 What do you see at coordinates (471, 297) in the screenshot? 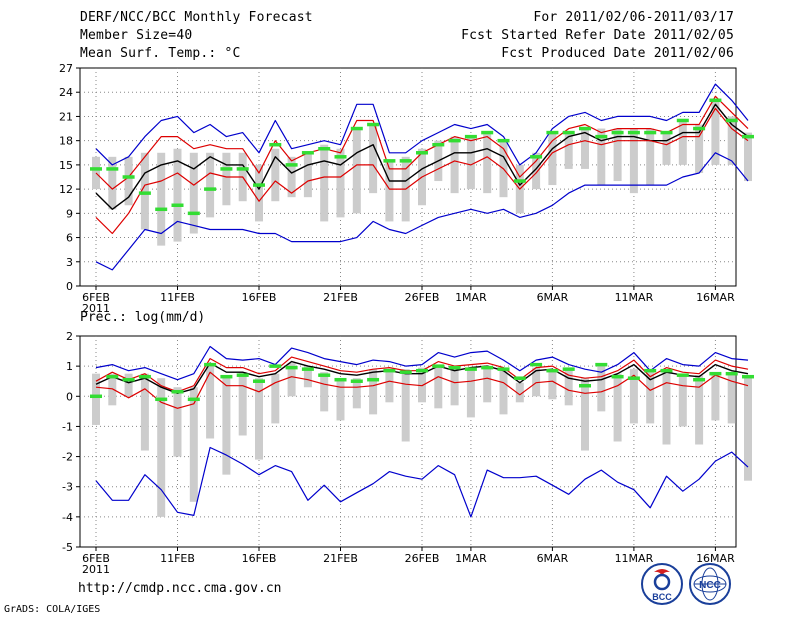
I see `panel1-xtick-label: 1MAR` at bounding box center [471, 297].